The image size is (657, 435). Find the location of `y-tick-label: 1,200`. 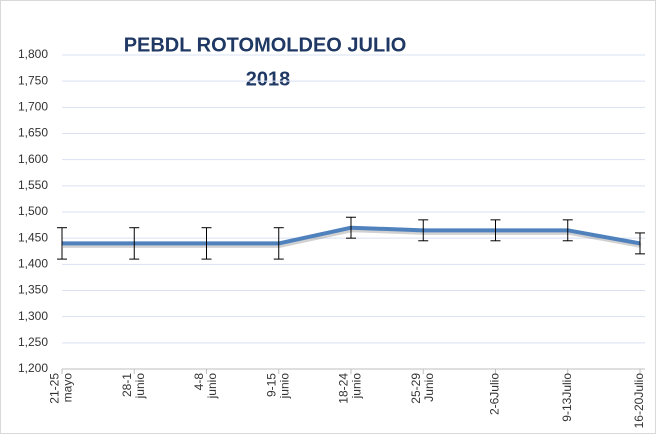

y-tick-label: 1,200 is located at coordinates (33, 368).